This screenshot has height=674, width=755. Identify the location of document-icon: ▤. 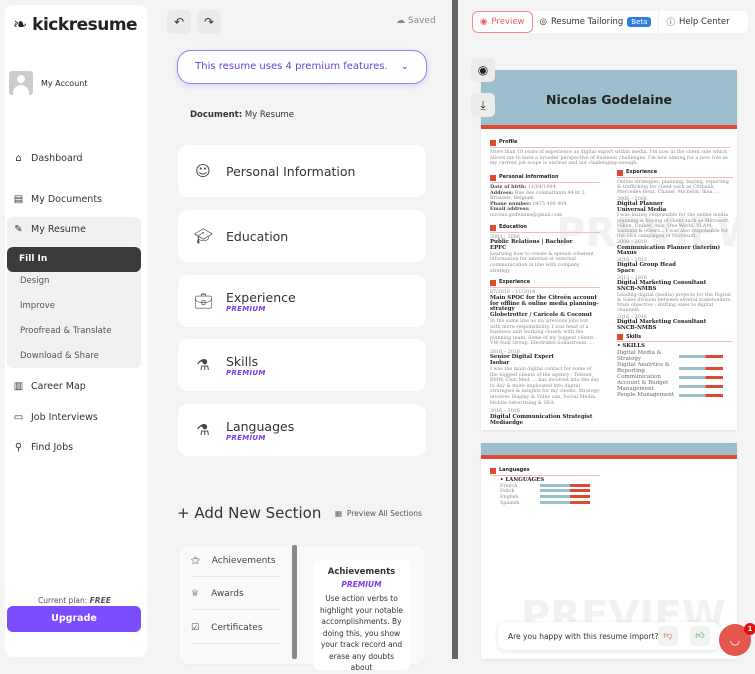
(18, 199).